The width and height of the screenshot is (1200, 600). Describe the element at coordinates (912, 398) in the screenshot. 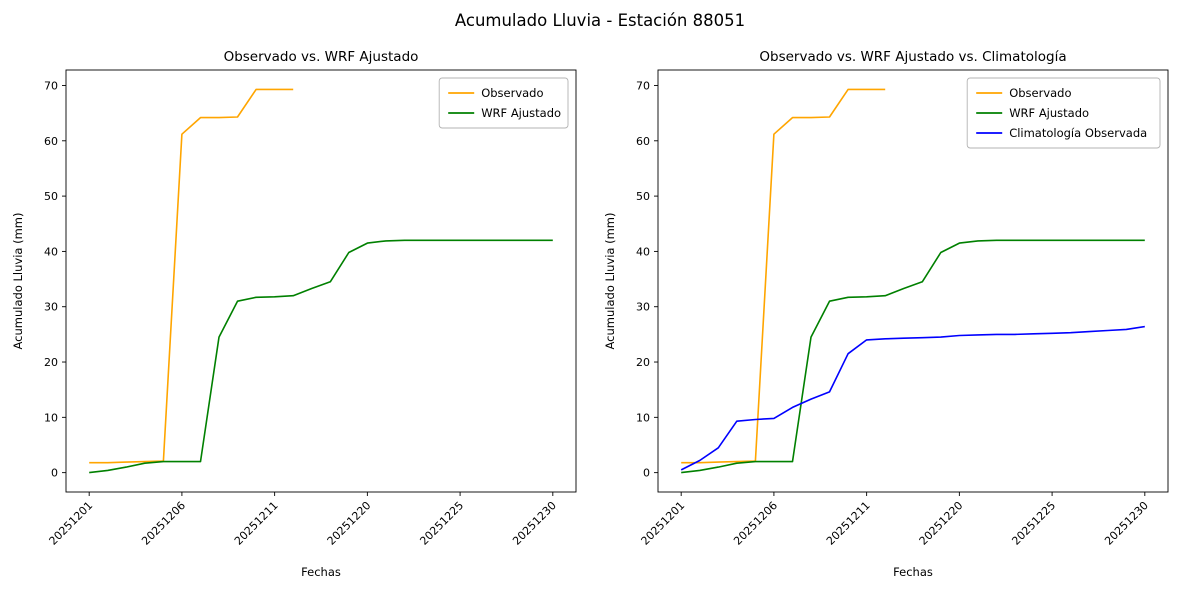

I see `climatolog-a-observada-line` at that location.